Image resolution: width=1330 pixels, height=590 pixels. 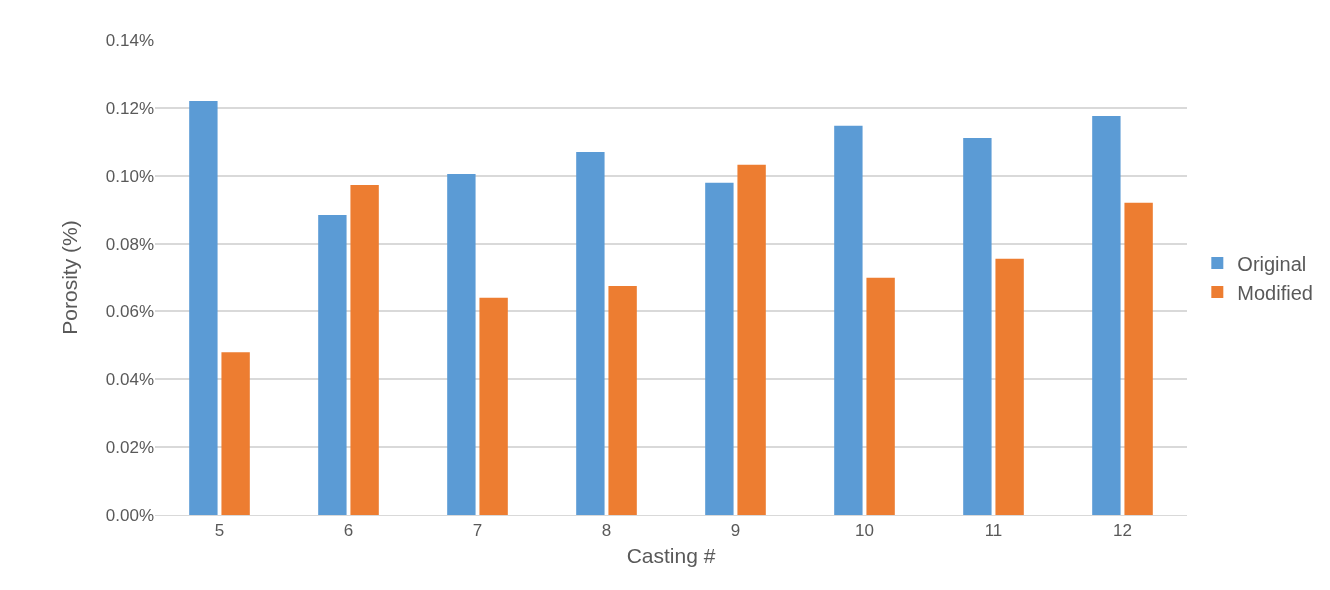 I want to click on y-tick-label: 0.00%, so click(x=129, y=515).